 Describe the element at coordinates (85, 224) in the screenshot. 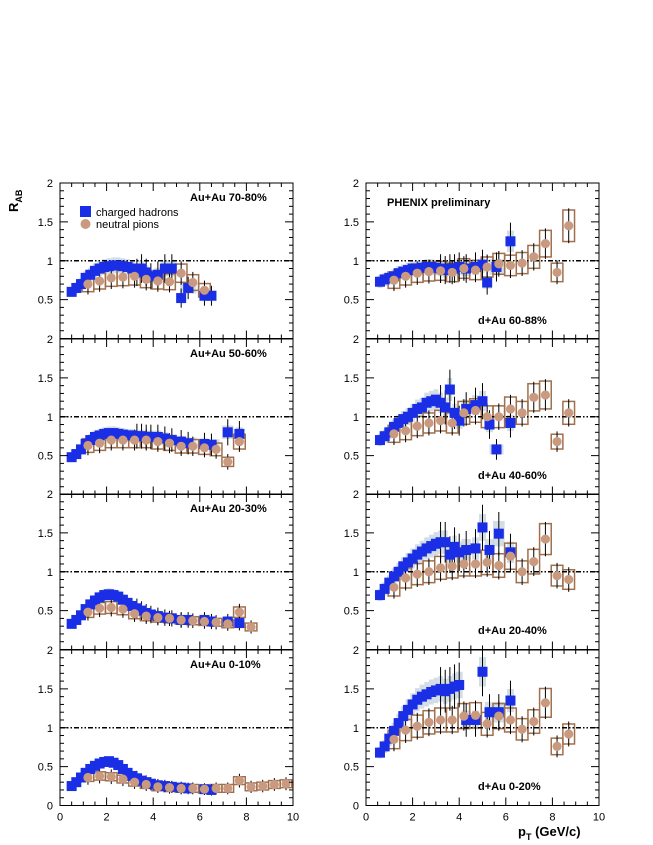

I see `legend-marker-neutral-pions` at that location.